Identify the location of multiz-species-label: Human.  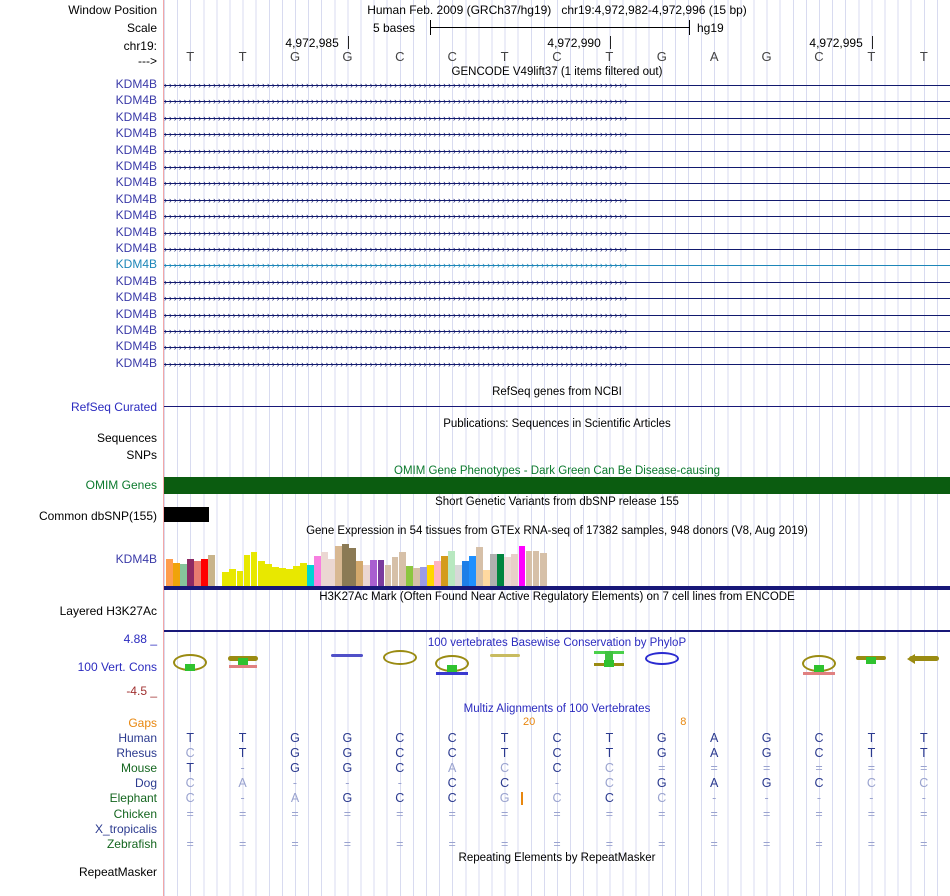
(137, 738).